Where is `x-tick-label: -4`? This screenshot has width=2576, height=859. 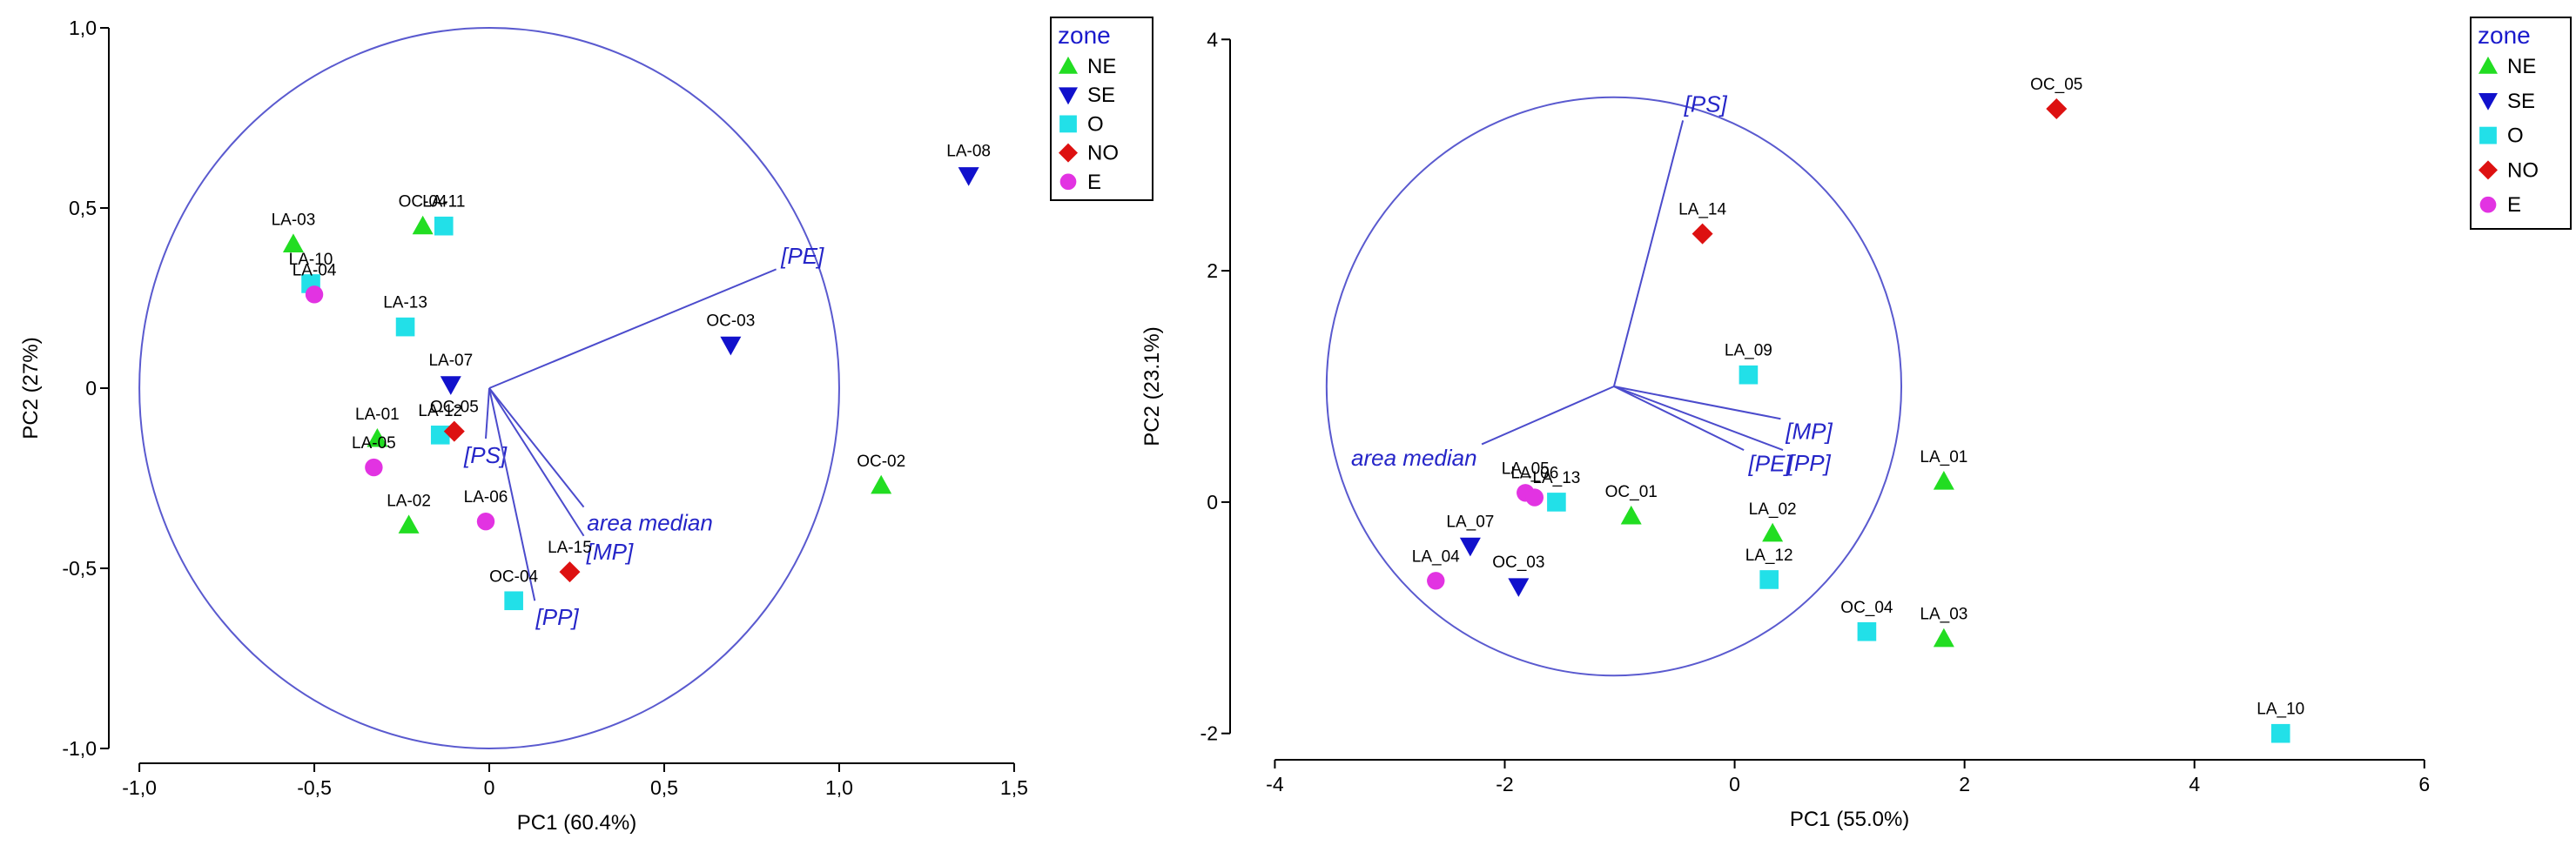
x-tick-label: -4 is located at coordinates (1275, 784).